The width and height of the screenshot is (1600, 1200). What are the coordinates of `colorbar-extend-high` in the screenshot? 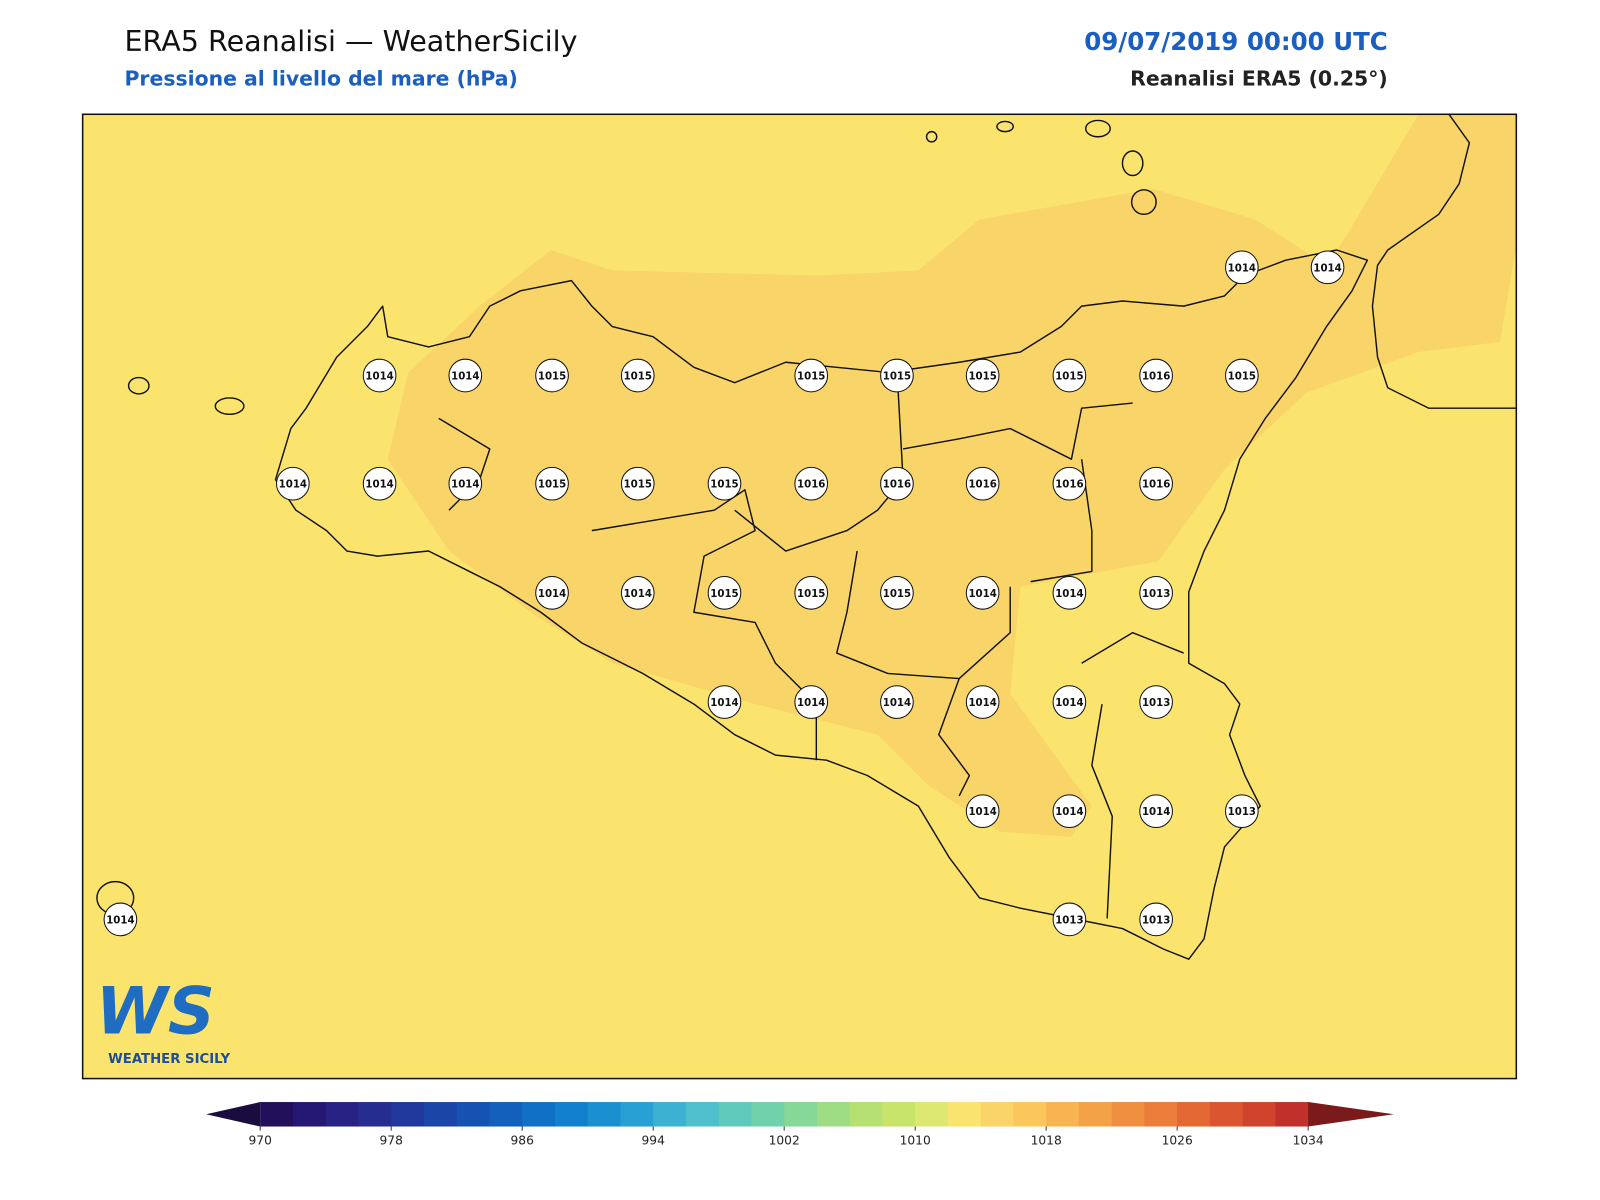 It's located at (1351, 1114).